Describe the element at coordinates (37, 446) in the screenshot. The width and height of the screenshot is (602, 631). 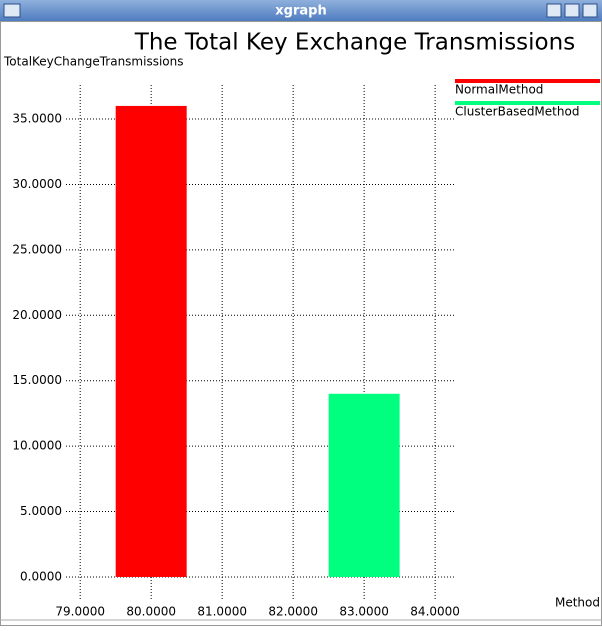
I see `y-tick-label: 10.0000` at that location.